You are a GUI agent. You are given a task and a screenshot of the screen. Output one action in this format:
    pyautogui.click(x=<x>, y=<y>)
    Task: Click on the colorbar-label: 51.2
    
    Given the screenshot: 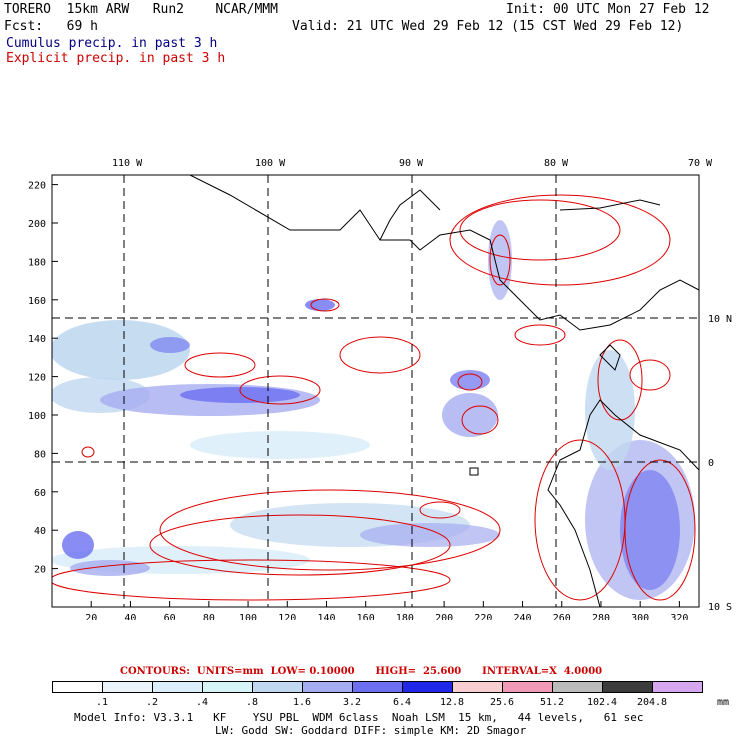 What is the action you would take?
    pyautogui.click(x=552, y=702)
    